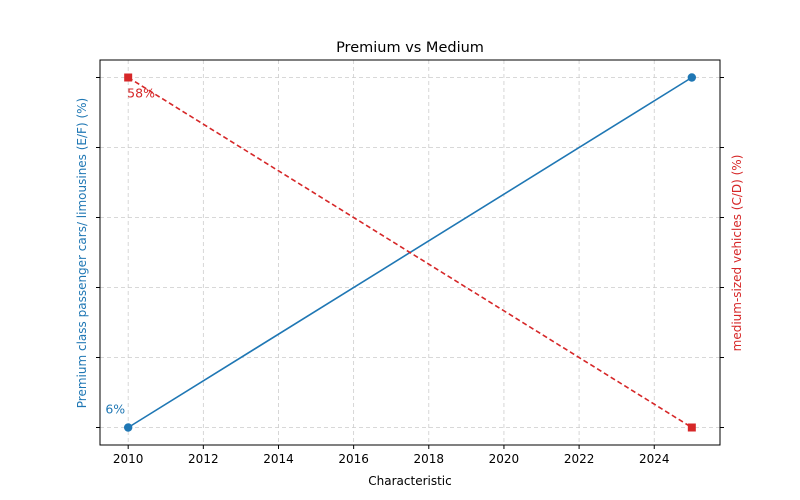 Image resolution: width=800 pixels, height=500 pixels. What do you see at coordinates (141, 93) in the screenshot?
I see `data-label: 58%` at bounding box center [141, 93].